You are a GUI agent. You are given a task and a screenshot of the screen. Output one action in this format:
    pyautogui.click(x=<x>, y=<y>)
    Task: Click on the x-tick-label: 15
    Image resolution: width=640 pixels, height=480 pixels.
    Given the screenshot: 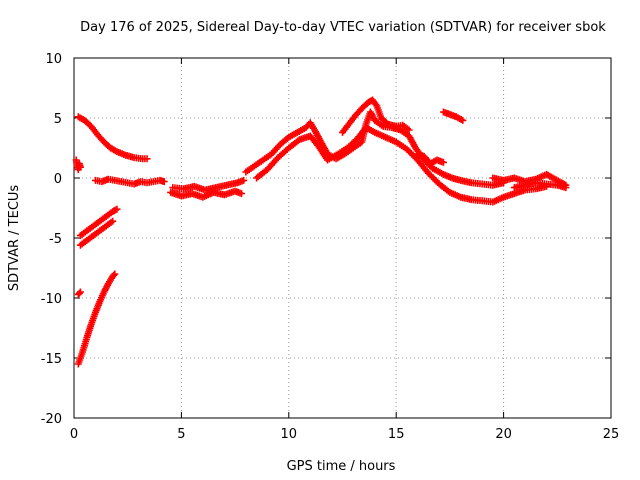 What is the action you would take?
    pyautogui.click(x=396, y=434)
    